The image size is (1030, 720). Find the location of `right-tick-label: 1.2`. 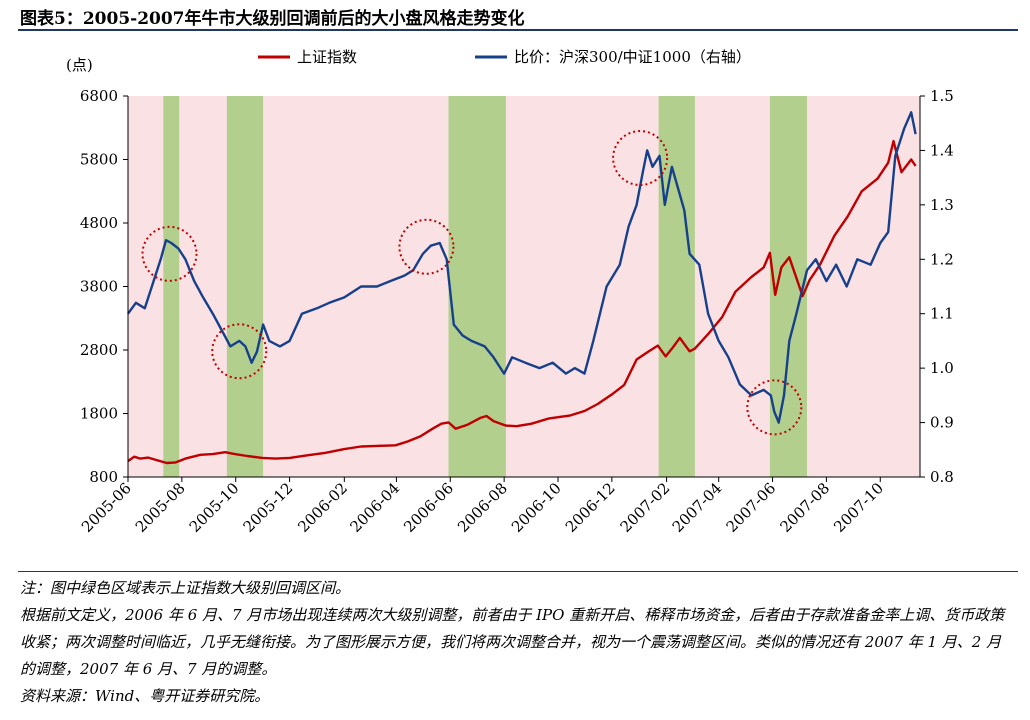

right-tick-label: 1.2 is located at coordinates (942, 259).